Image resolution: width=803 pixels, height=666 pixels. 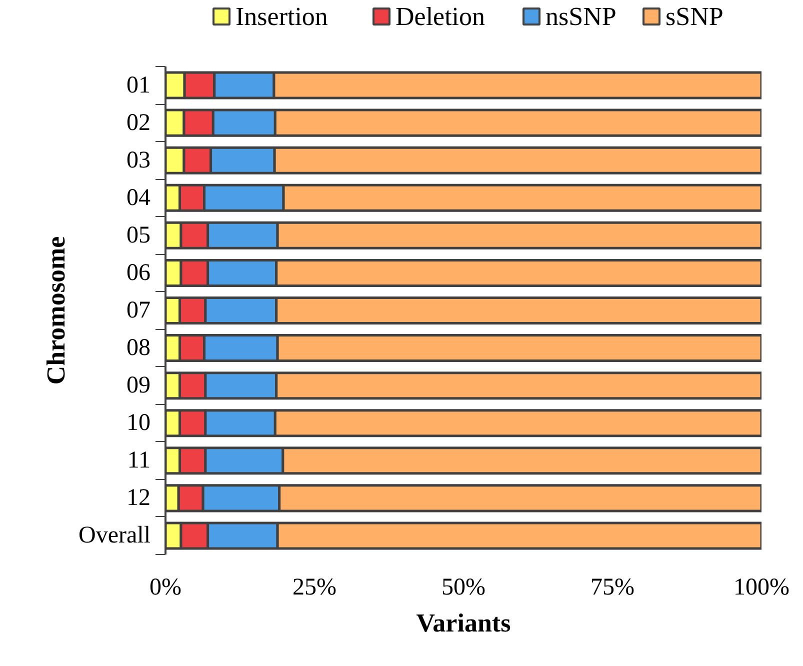 What do you see at coordinates (138, 423) in the screenshot?
I see `y-tick-label: 10` at bounding box center [138, 423].